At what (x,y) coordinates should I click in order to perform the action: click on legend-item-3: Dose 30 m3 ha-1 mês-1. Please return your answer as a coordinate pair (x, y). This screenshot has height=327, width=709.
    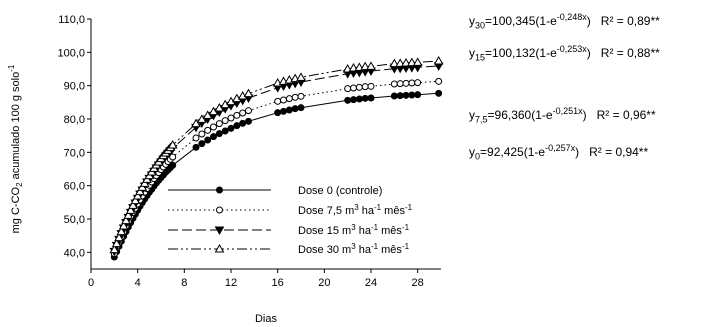
    Looking at the image, I should click on (289, 249).